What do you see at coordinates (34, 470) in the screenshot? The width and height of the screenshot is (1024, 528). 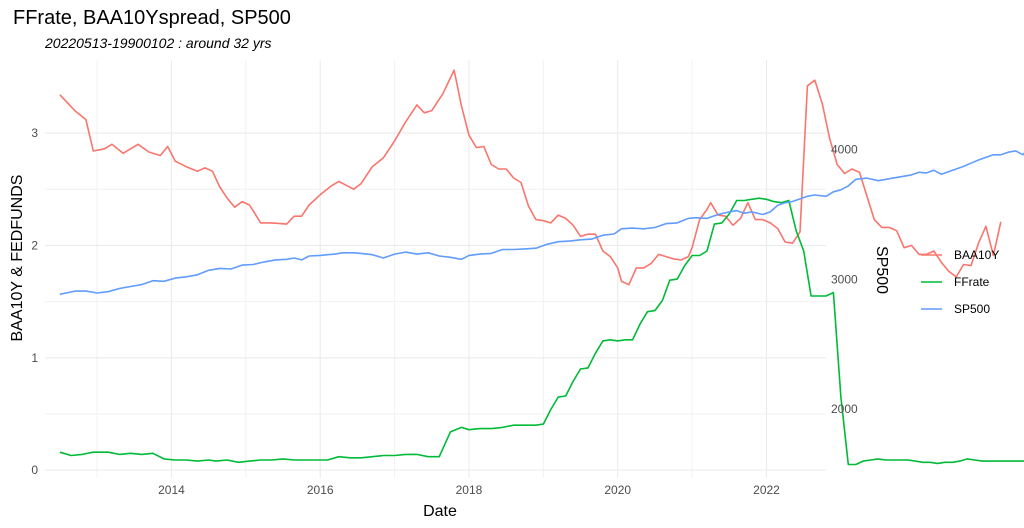 I see `y-left-tick-label: 0` at bounding box center [34, 470].